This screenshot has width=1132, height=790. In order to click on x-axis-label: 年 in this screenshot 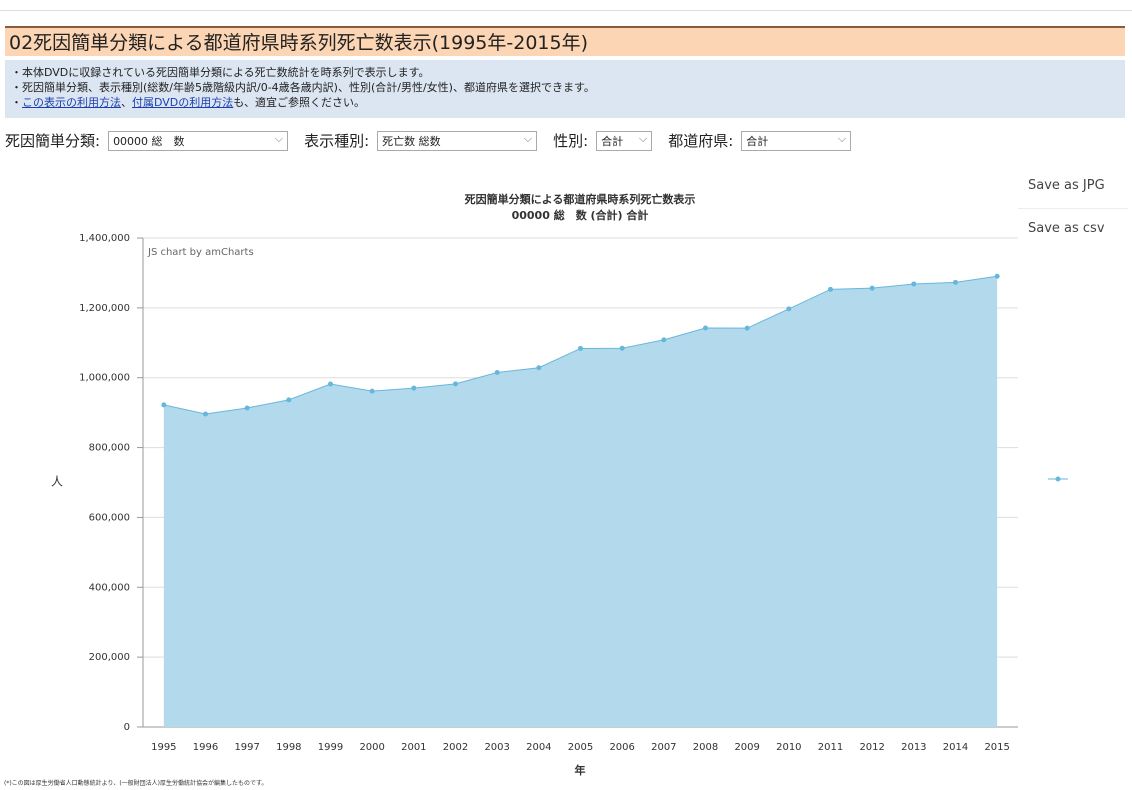, I will do `click(580, 770)`.